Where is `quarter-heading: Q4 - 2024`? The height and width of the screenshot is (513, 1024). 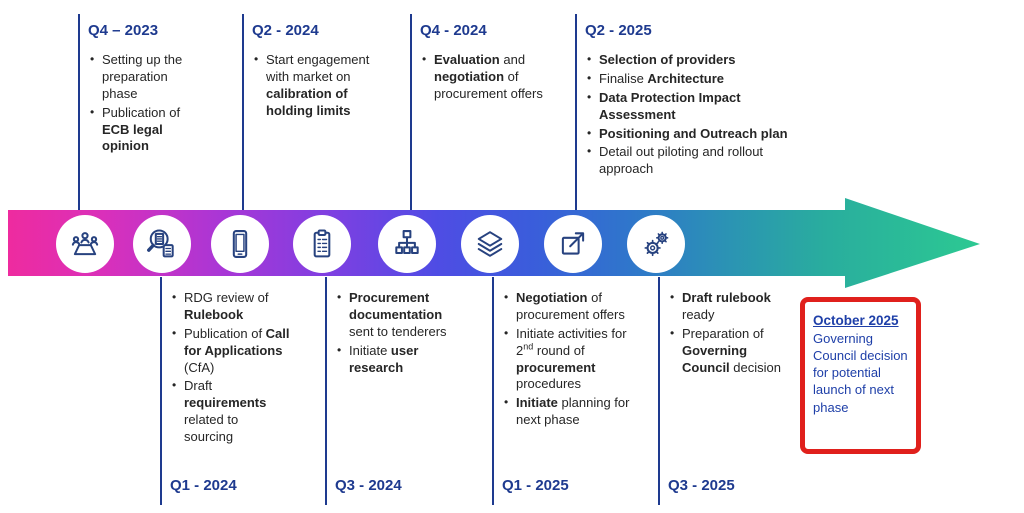 quarter-heading: Q4 - 2024 is located at coordinates (453, 30).